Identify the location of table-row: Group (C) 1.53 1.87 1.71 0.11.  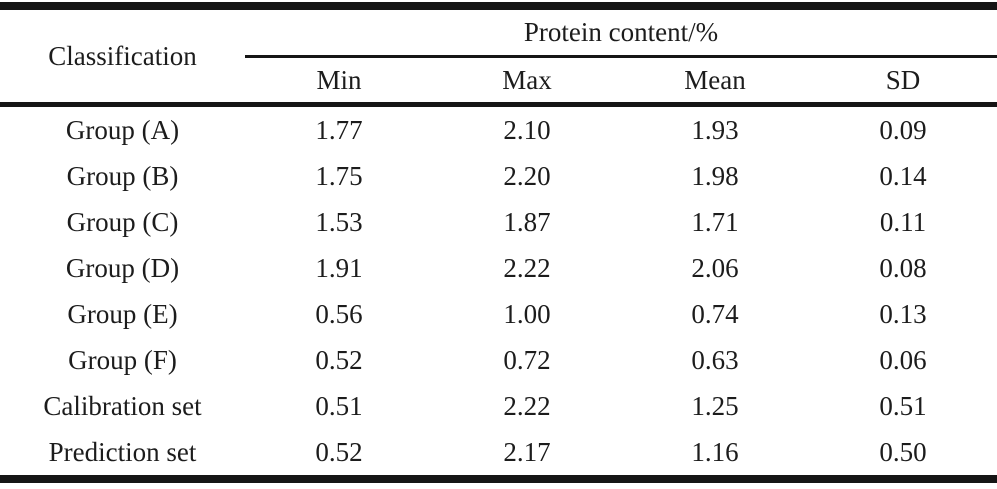
(498, 222).